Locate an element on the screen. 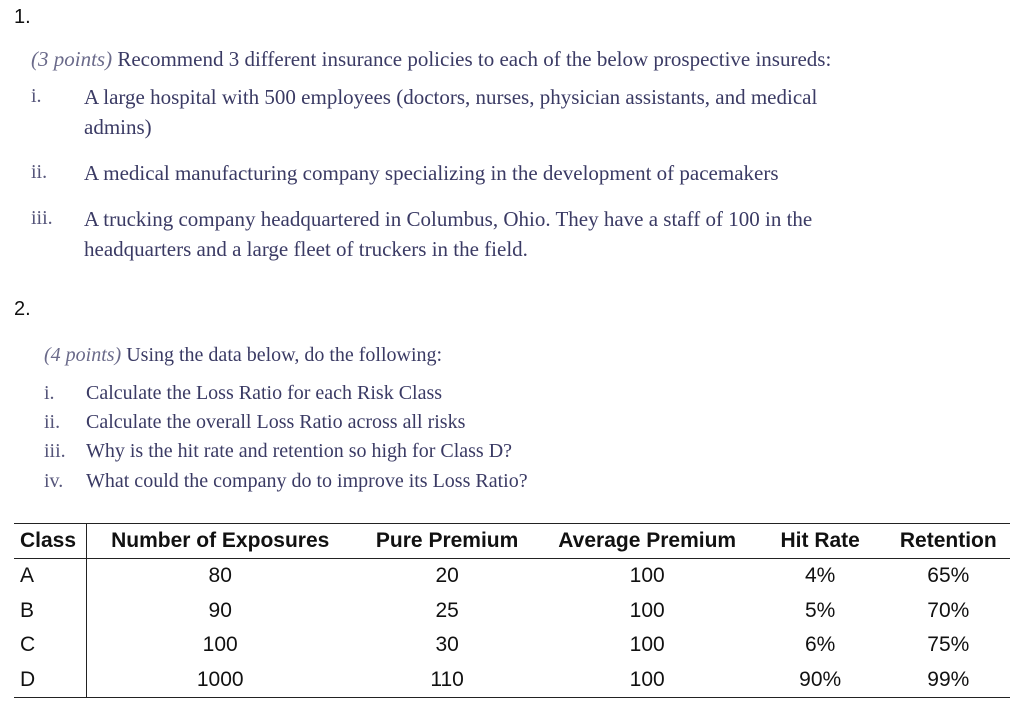 The width and height of the screenshot is (1024, 710). question-1-number: 1. is located at coordinates (22, 17).